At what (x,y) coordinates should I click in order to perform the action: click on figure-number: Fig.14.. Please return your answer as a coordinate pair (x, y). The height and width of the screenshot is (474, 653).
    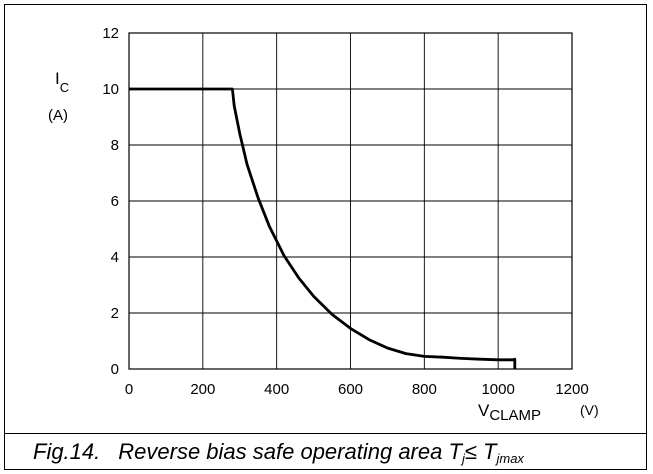
    Looking at the image, I should click on (67, 451).